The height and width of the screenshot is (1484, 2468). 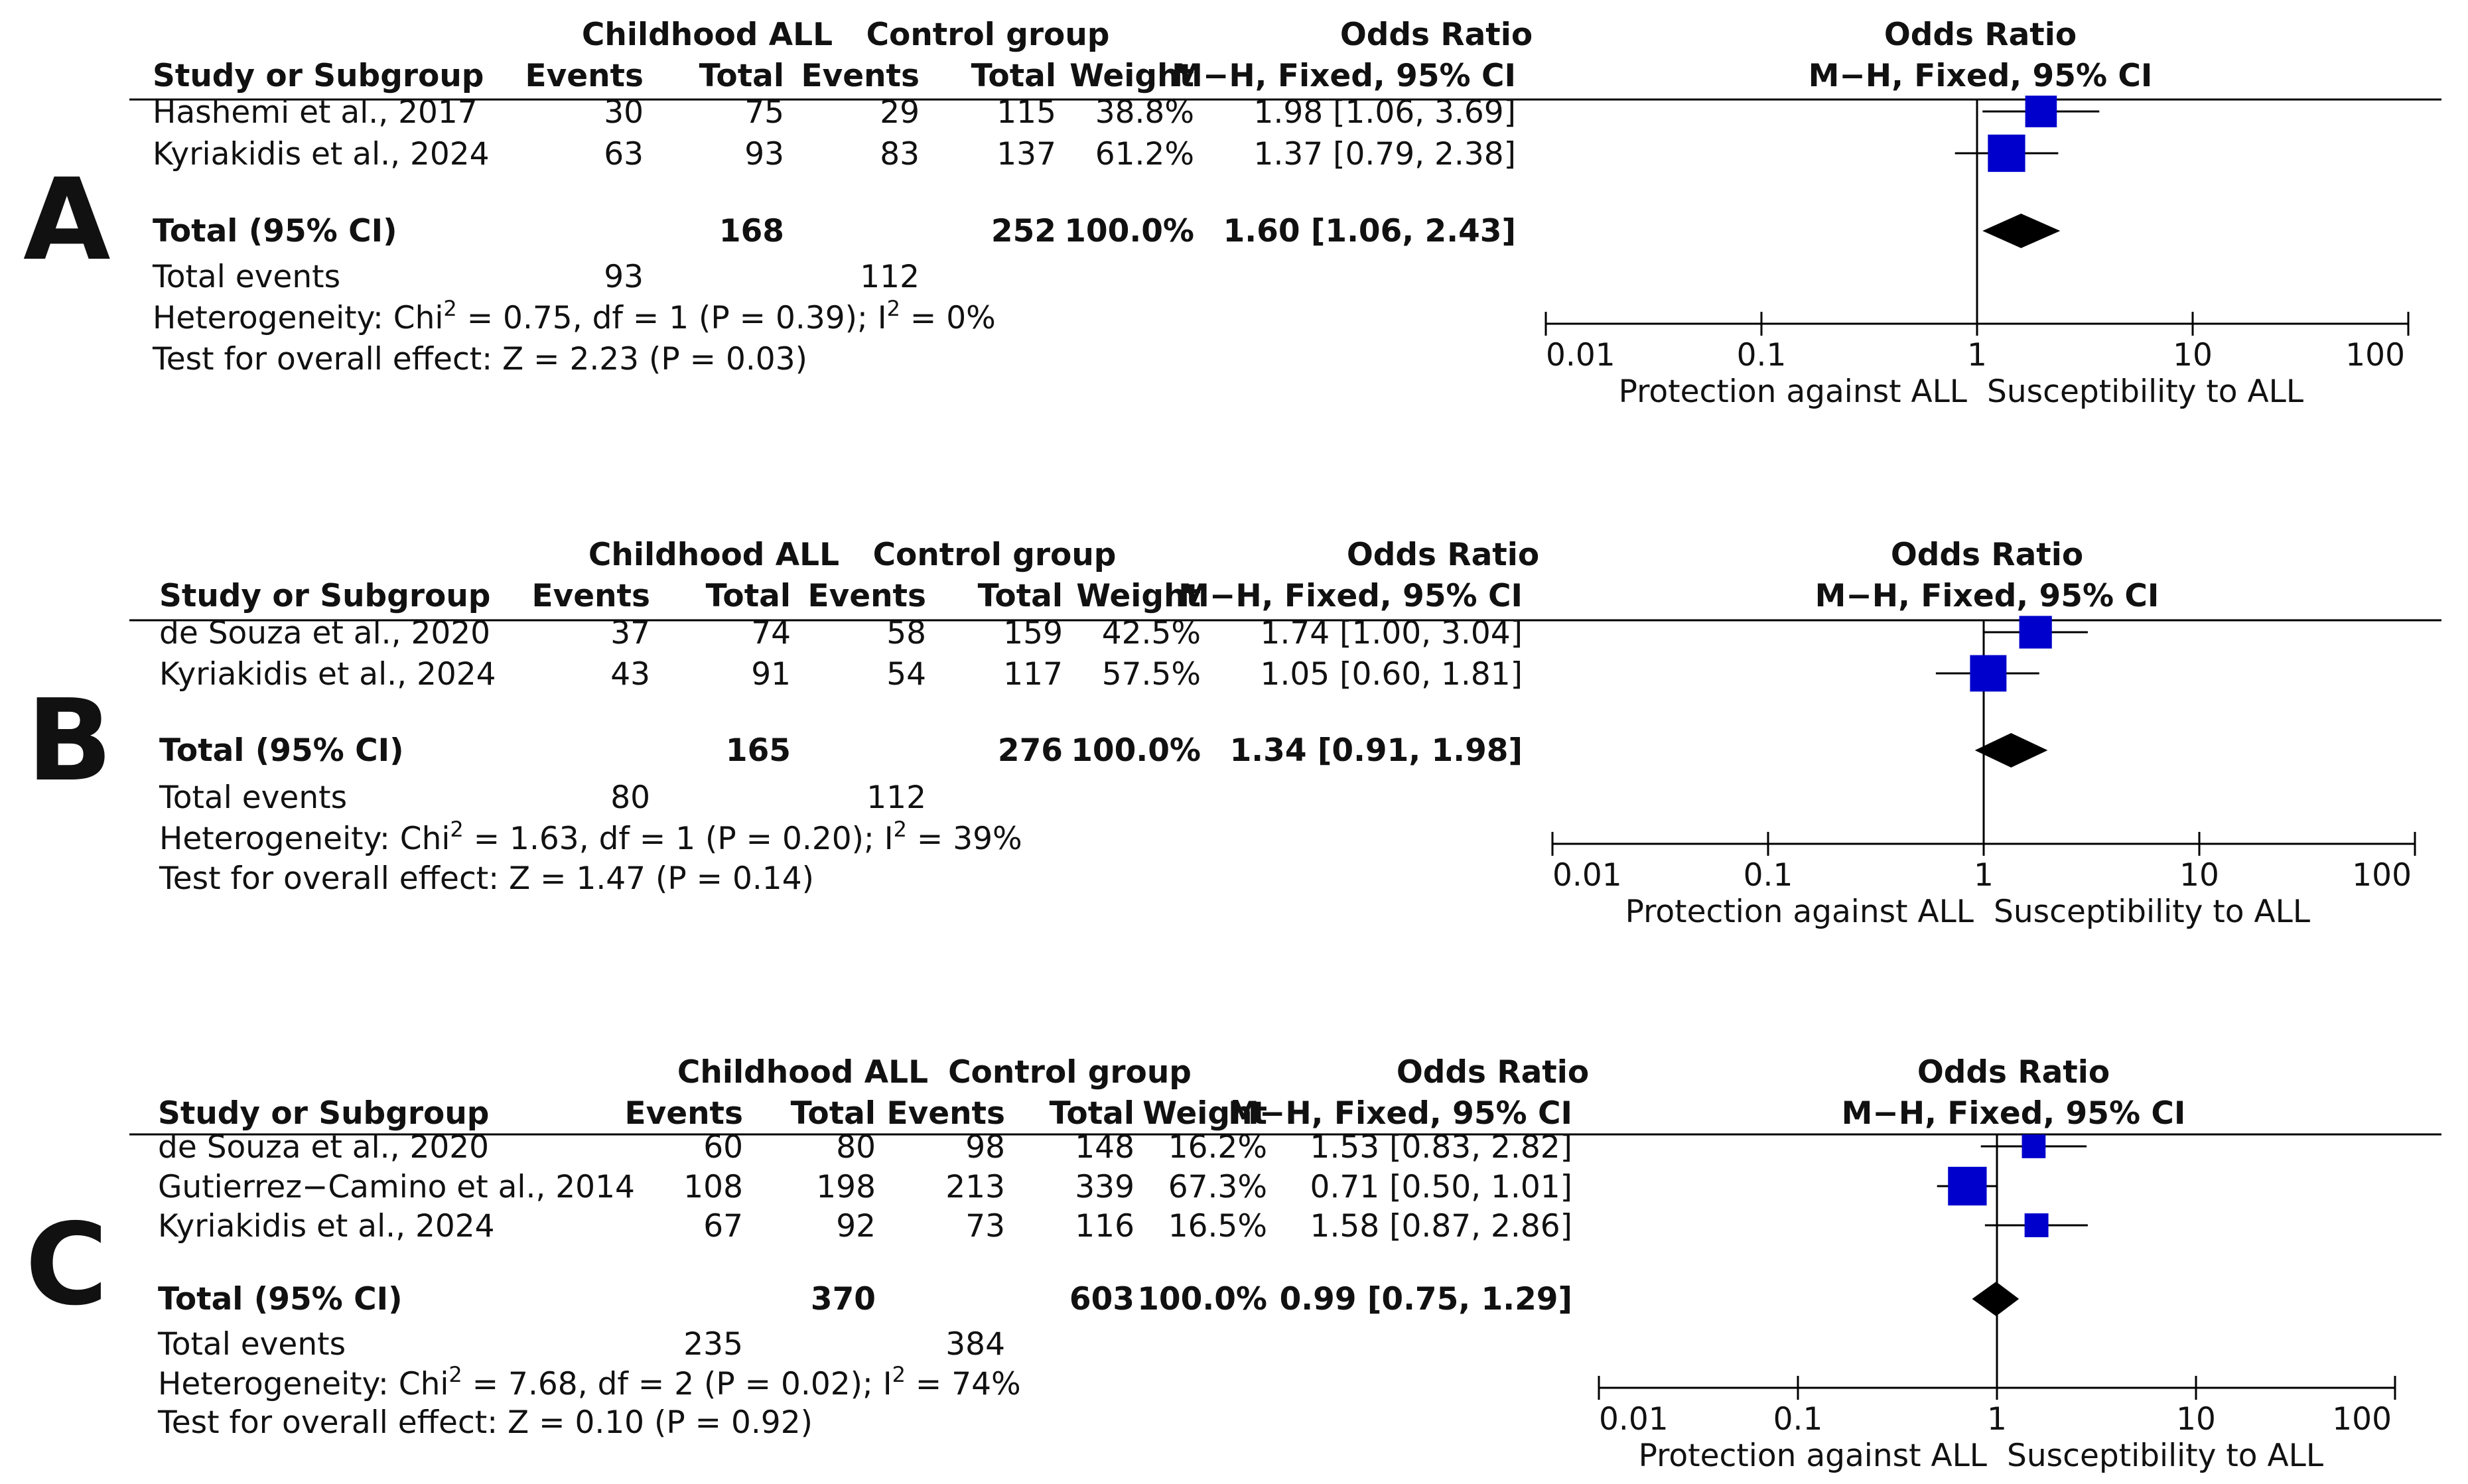 What do you see at coordinates (900, 154) in the screenshot?
I see `events-group2: 83` at bounding box center [900, 154].